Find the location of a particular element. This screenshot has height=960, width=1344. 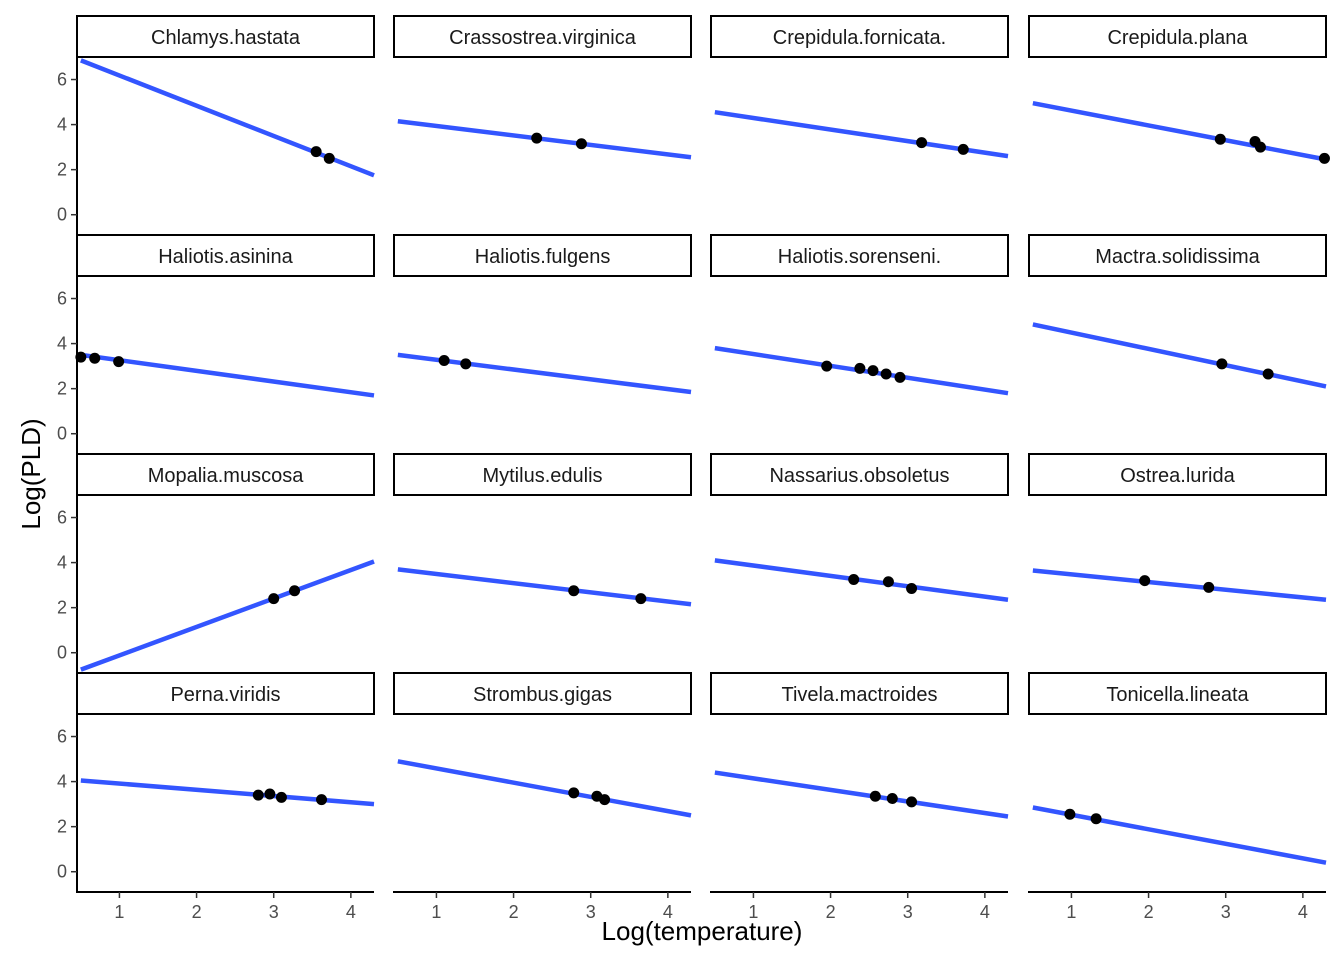

strip-label: Mopalia.muscosa is located at coordinates (226, 476).